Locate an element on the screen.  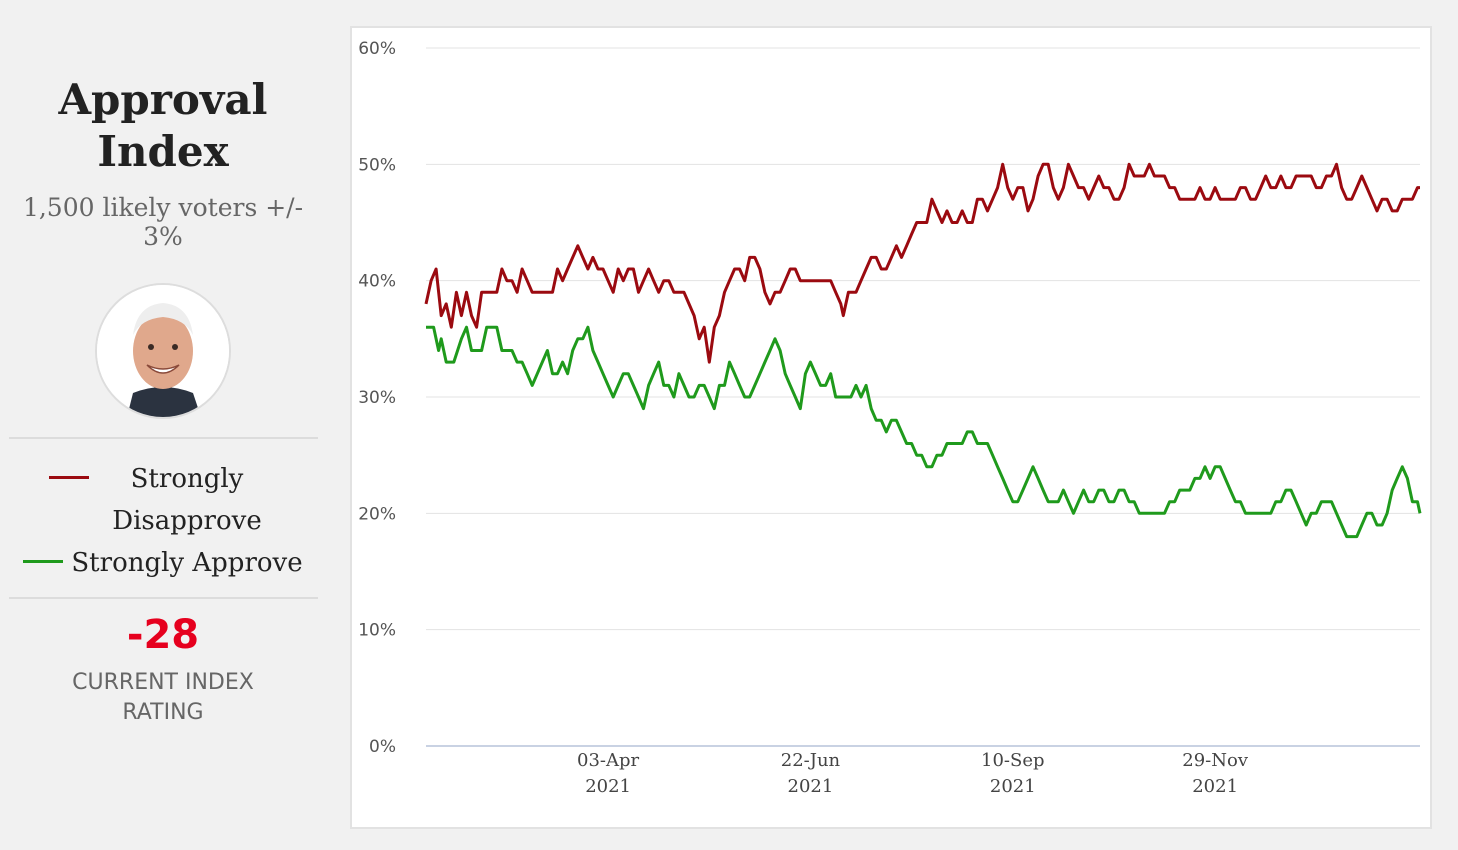
x-tick-label: 22-Jun is located at coordinates (811, 760).